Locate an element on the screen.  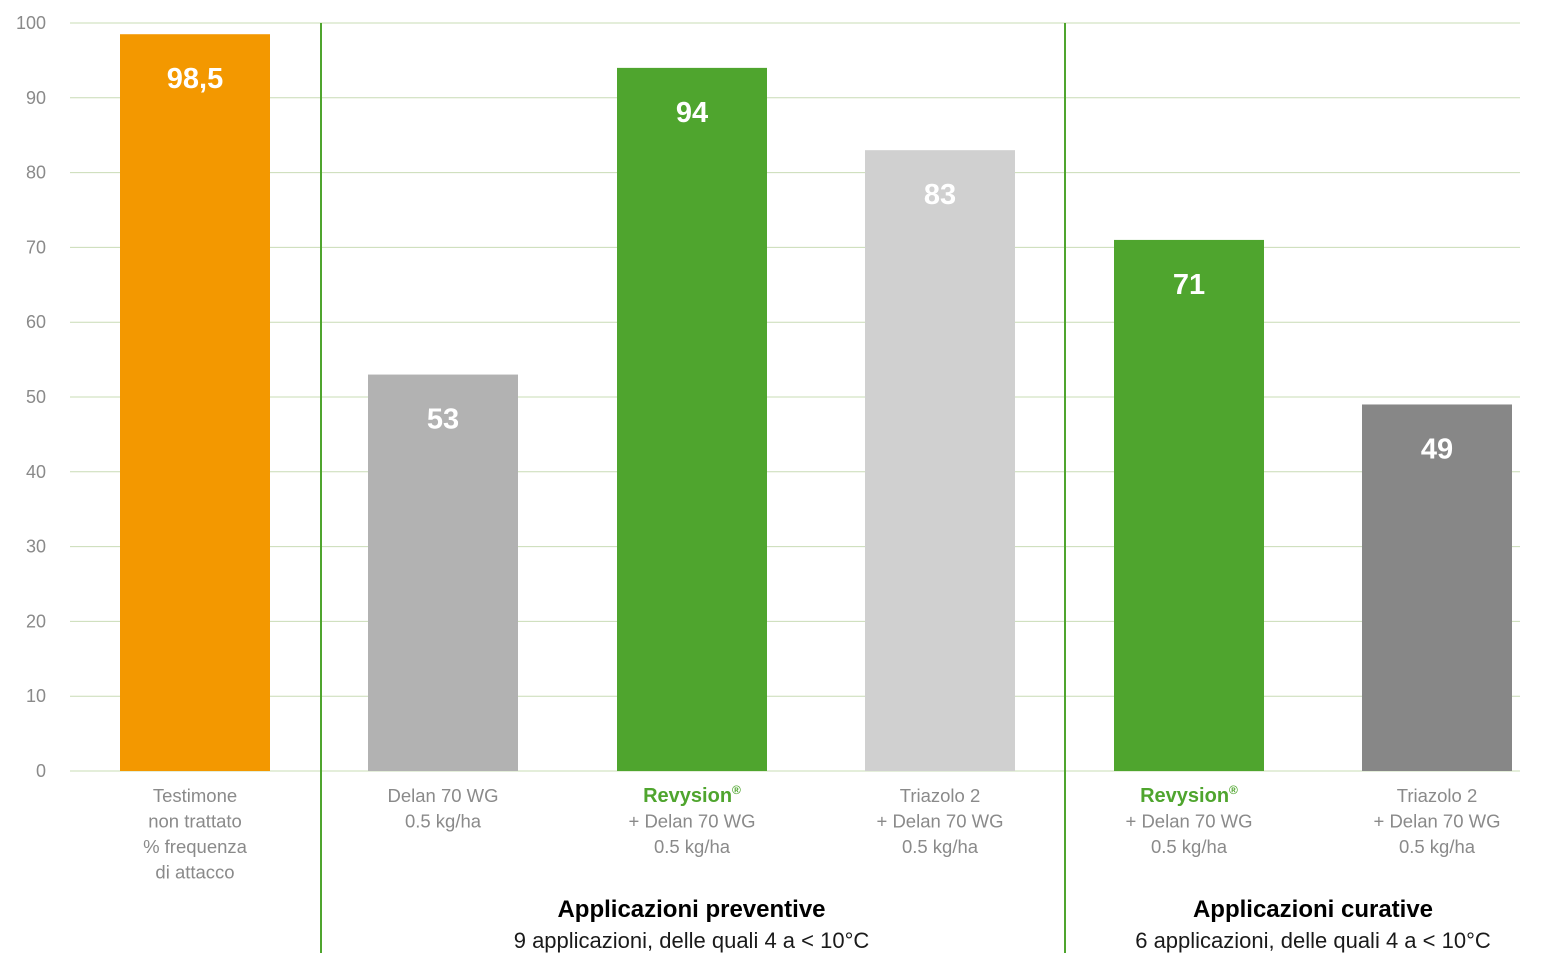
y-tick-label: 10 is located at coordinates (36, 696).